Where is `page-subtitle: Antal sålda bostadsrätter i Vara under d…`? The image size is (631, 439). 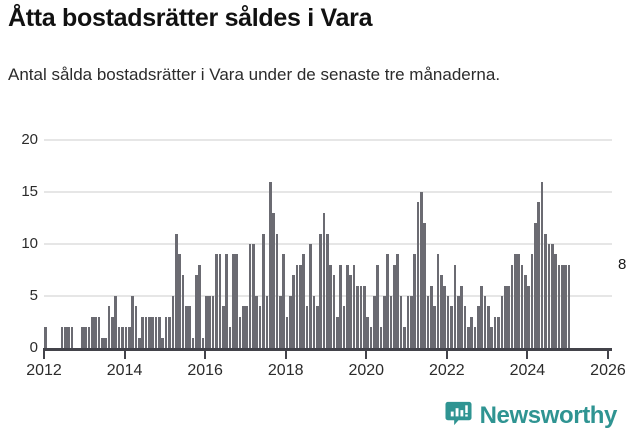 page-subtitle: Antal sålda bostadsrätter i Vara under d… is located at coordinates (254, 74).